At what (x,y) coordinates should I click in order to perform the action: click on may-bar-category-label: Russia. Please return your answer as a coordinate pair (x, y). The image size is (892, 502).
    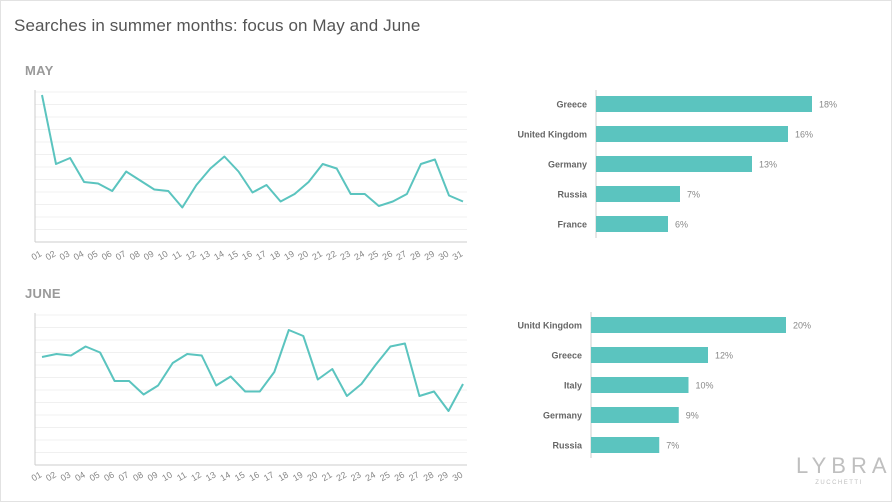
    Looking at the image, I should click on (572, 195).